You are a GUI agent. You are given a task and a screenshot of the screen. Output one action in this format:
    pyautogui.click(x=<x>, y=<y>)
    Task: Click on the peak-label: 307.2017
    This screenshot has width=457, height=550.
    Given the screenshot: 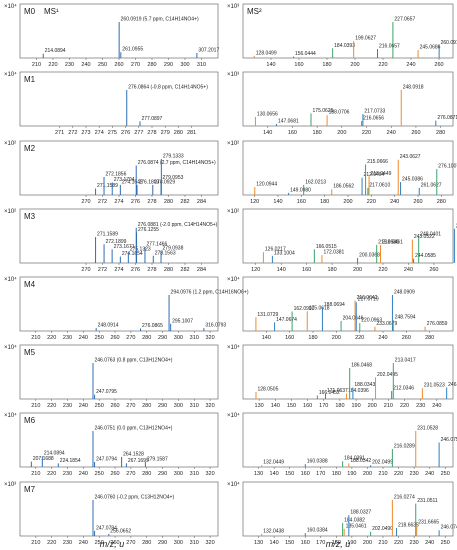 What is the action you would take?
    pyautogui.click(x=208, y=50)
    